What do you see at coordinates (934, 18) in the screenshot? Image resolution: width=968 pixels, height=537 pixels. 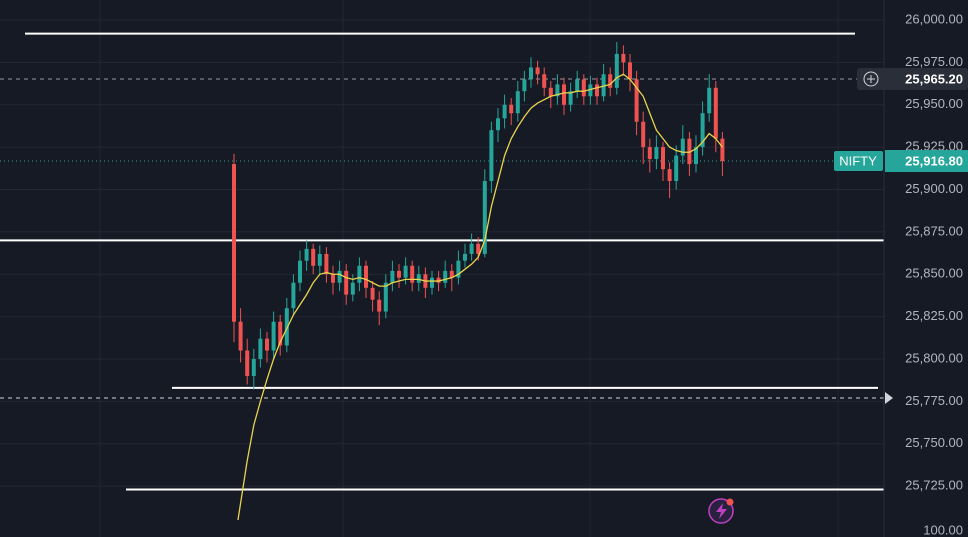 I see `y-tick-label: 26,000.00` at bounding box center [934, 18].